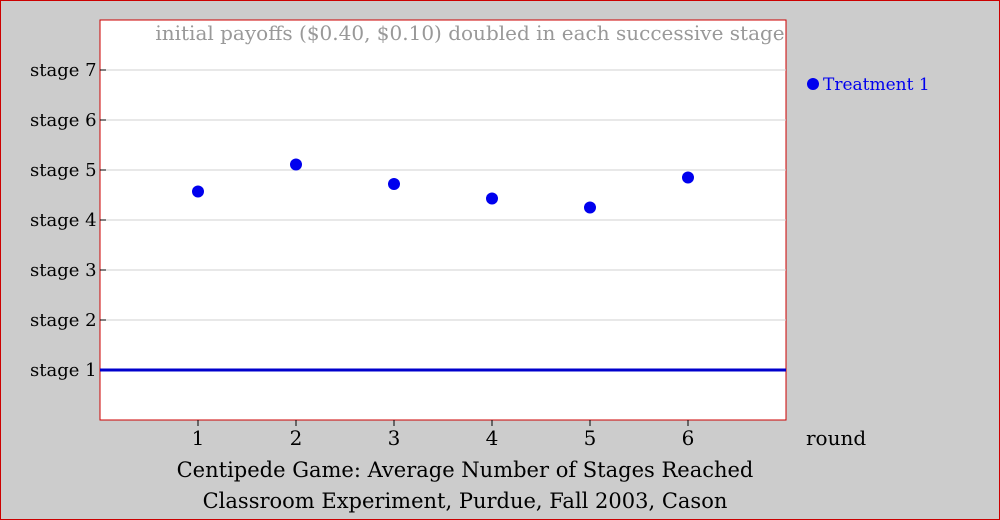 The image size is (1000, 520). Describe the element at coordinates (443, 435) in the screenshot. I see `x-tick-labels: 1 2 3 4 5 6` at that location.